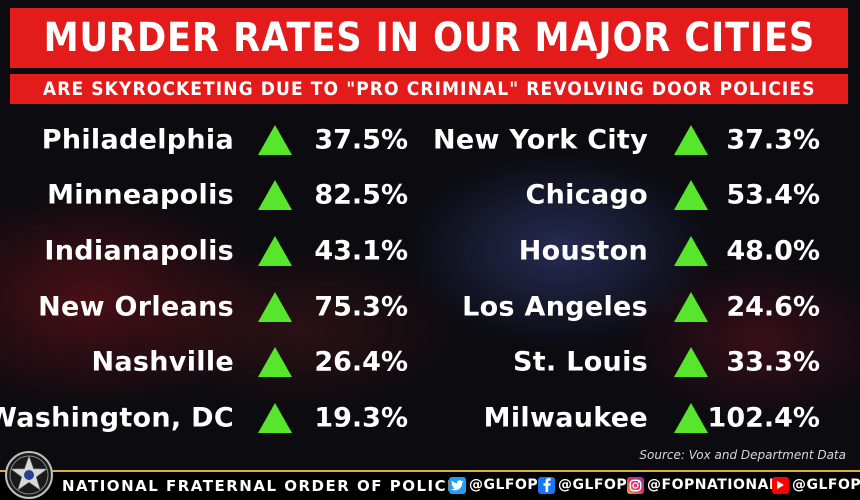 This screenshot has width=860, height=500. I want to click on city-name: Los Angeles, so click(555, 307).